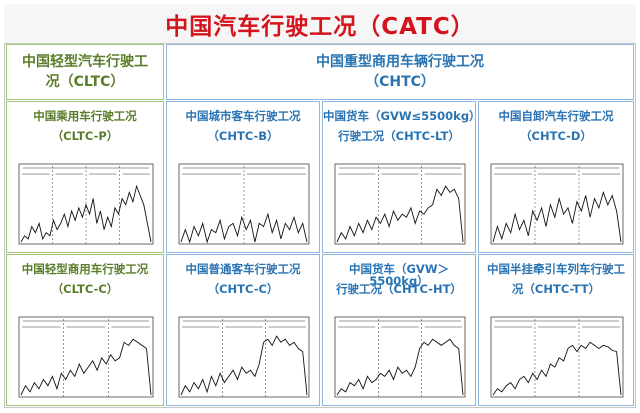 Image resolution: width=640 pixels, height=413 pixels. What do you see at coordinates (556, 269) in the screenshot?
I see `panel-chtc-tt-title-line1: 中国半挂牵引车列车行驶工` at bounding box center [556, 269].